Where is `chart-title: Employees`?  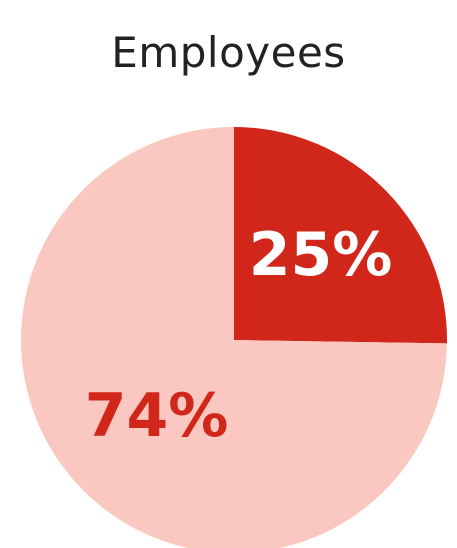 chart-title: Employees is located at coordinates (228, 52).